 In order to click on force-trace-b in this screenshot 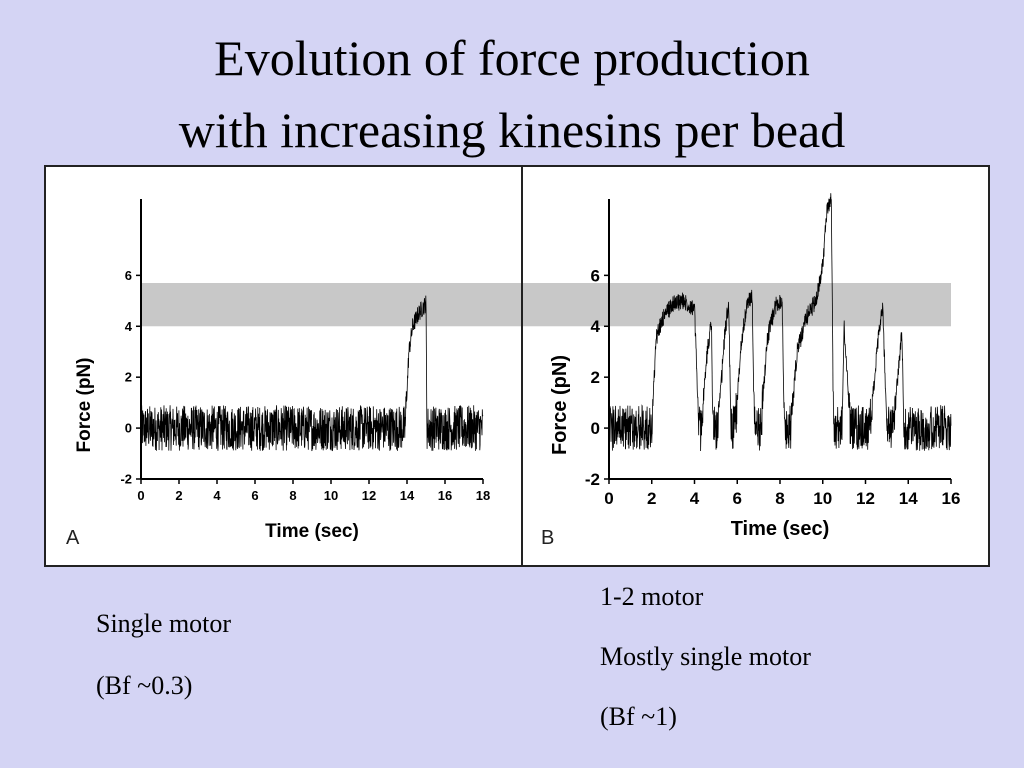, I will do `click(780, 322)`.